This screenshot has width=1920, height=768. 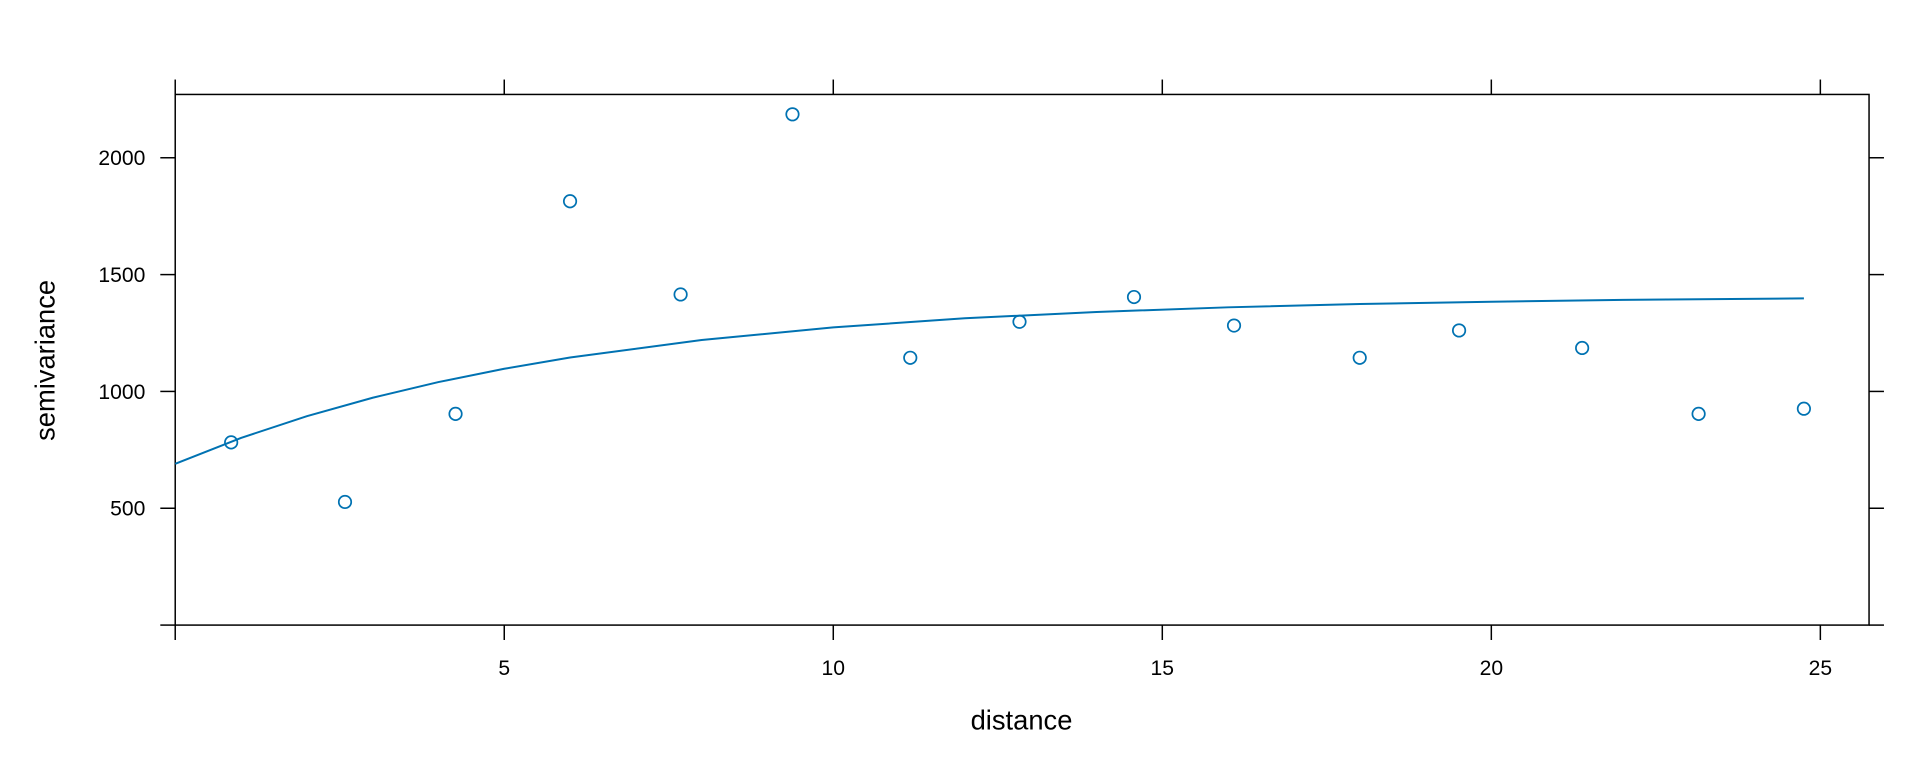 I want to click on y-tick-label: 500, so click(x=127, y=509).